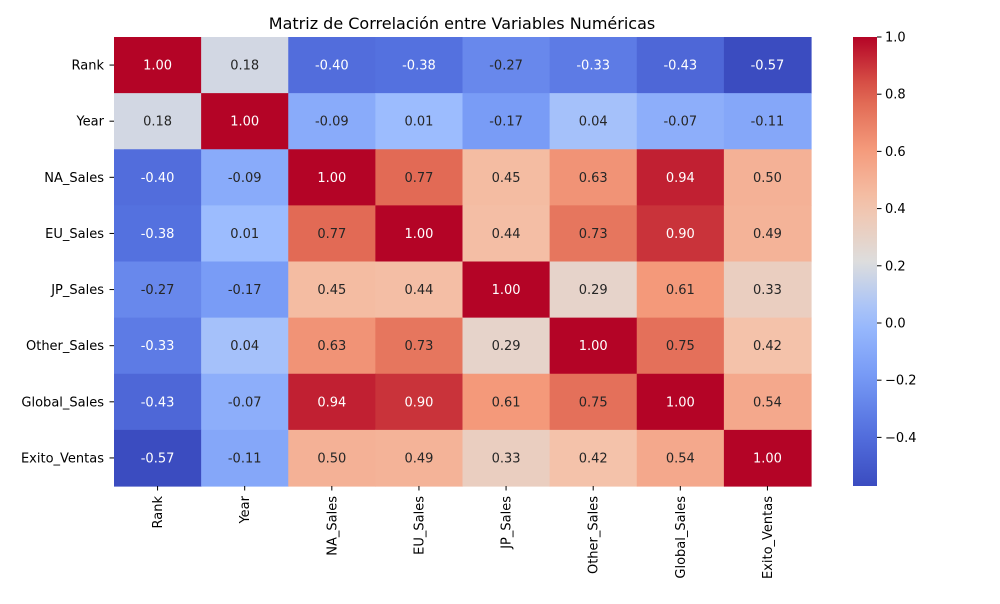 This screenshot has height=604, width=1000. Describe the element at coordinates (158, 177) in the screenshot. I see `heatmap-cell-na-sales-rank` at that location.